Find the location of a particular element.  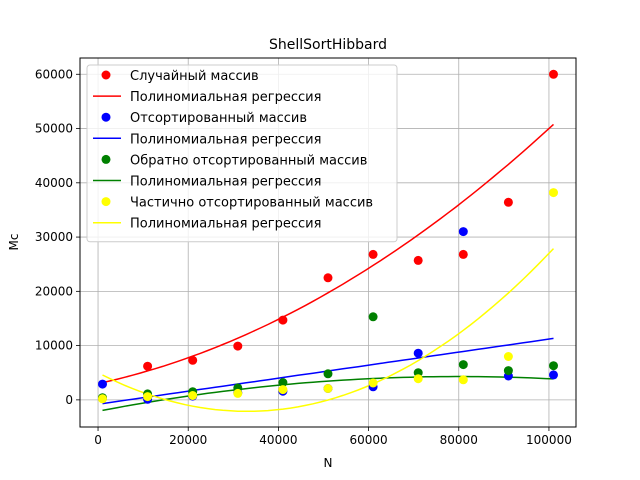

legend-label-series-4: Частично отсортированный массив is located at coordinates (251, 203).